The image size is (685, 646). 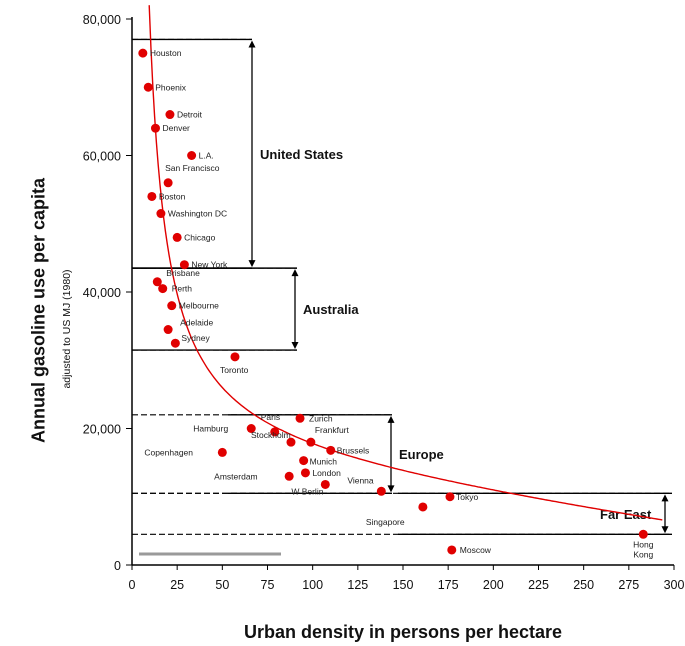 I want to click on point-label: London, so click(x=326, y=473).